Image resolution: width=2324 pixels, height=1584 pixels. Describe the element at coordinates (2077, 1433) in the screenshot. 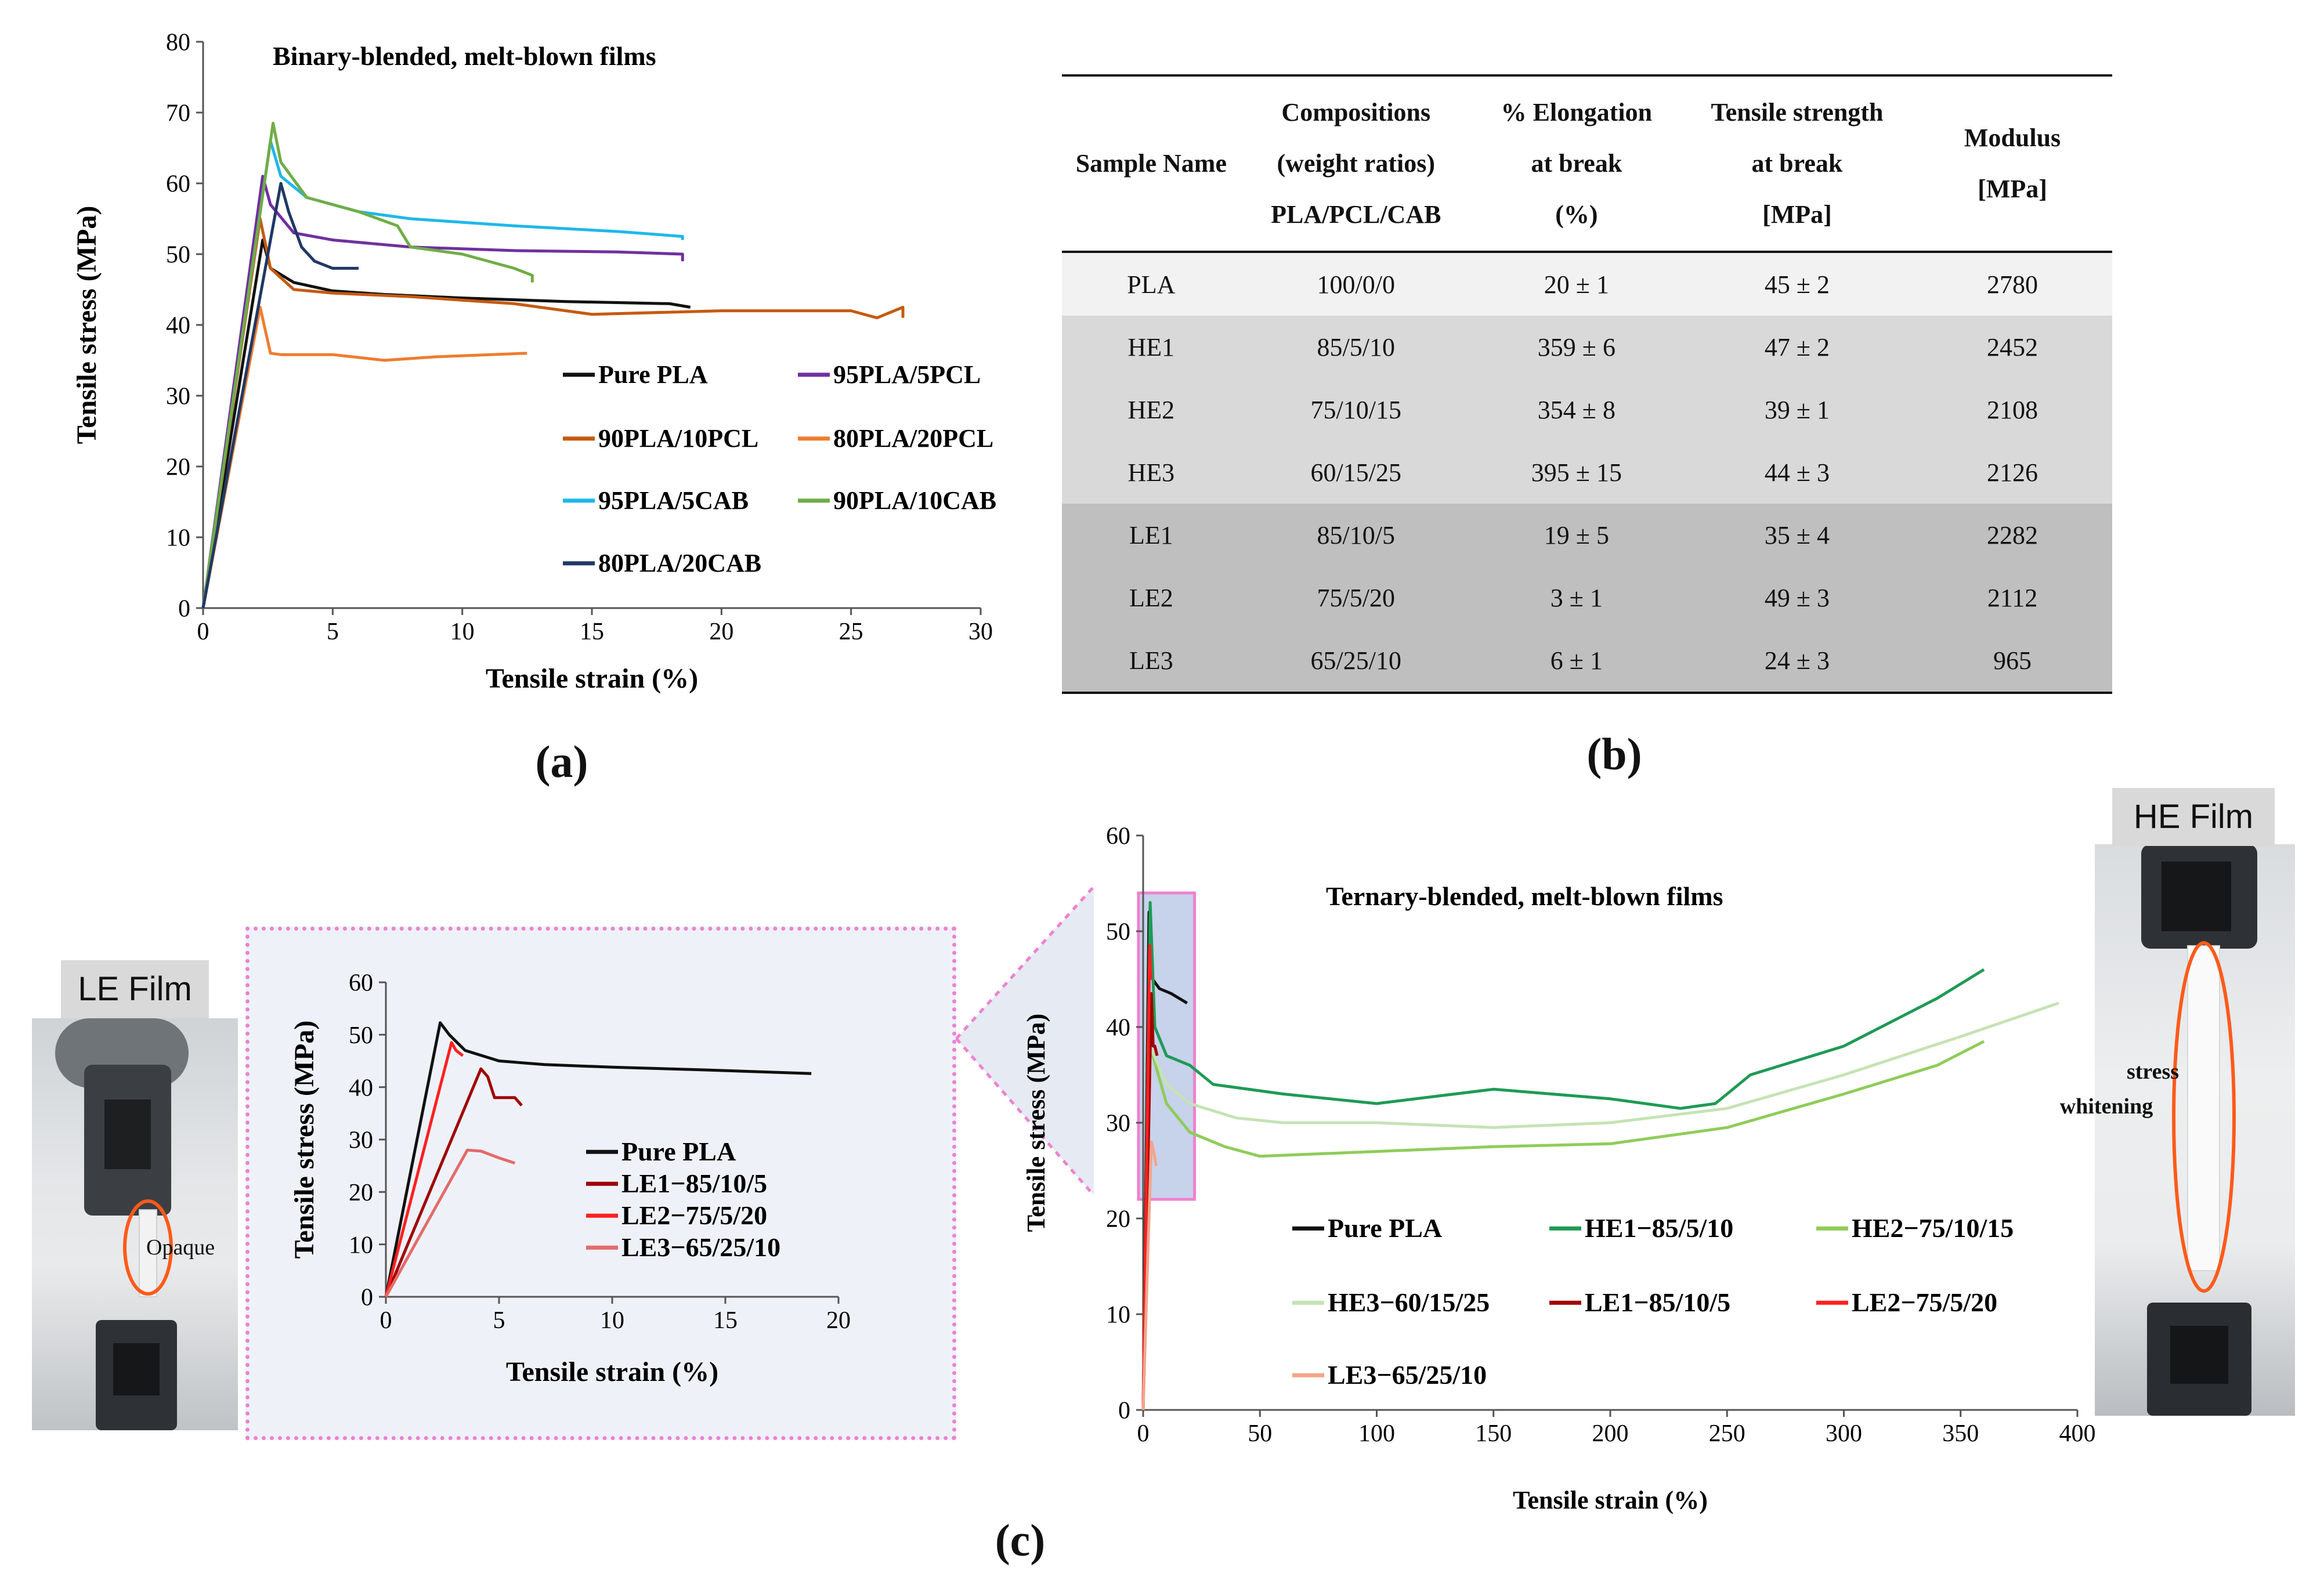

I see `x-tick-label: 400` at that location.